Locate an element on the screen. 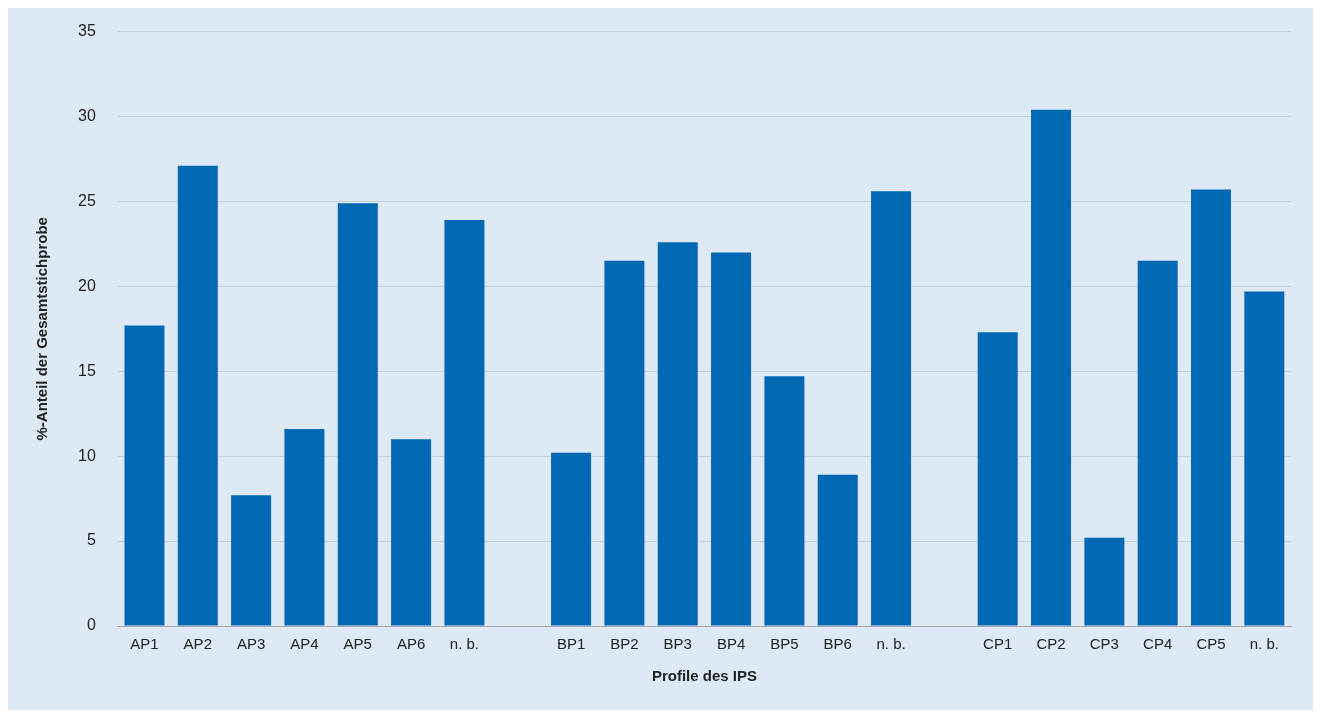 This screenshot has height=715, width=1321. y-tick-label: 15 is located at coordinates (87, 370).